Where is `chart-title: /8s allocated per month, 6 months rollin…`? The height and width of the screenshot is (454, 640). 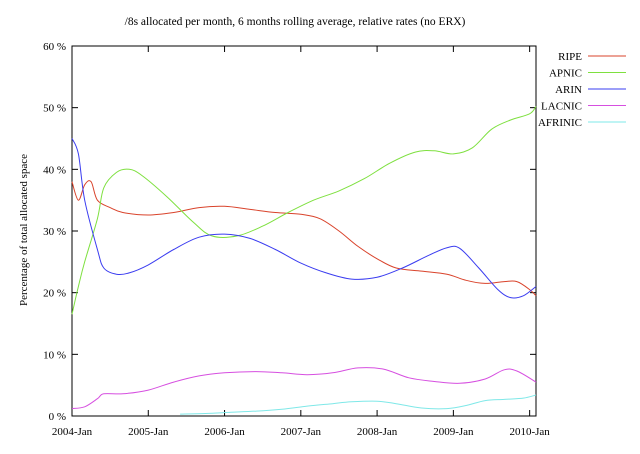 chart-title: /8s allocated per month, 6 months rollin… is located at coordinates (295, 22).